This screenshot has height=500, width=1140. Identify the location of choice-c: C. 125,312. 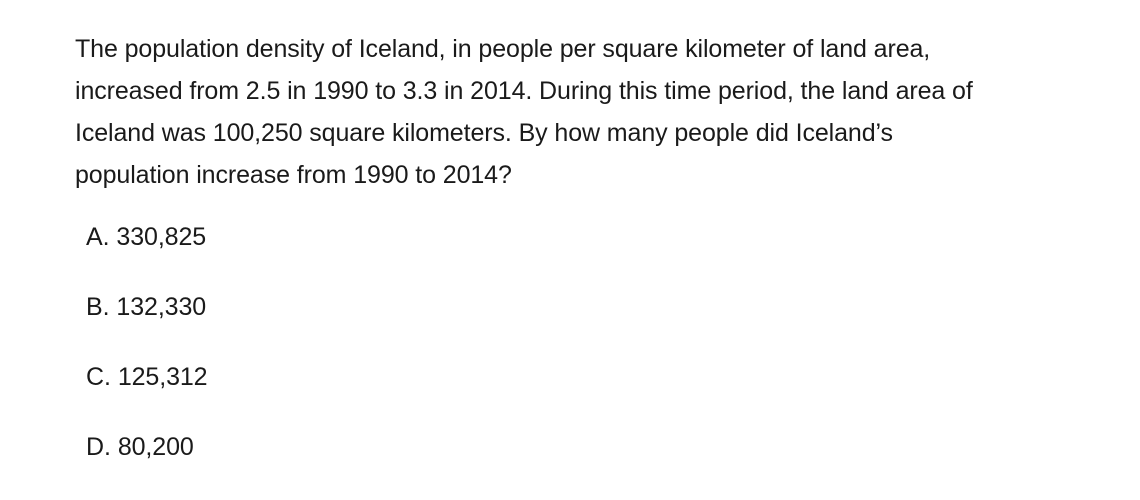
(147, 390).